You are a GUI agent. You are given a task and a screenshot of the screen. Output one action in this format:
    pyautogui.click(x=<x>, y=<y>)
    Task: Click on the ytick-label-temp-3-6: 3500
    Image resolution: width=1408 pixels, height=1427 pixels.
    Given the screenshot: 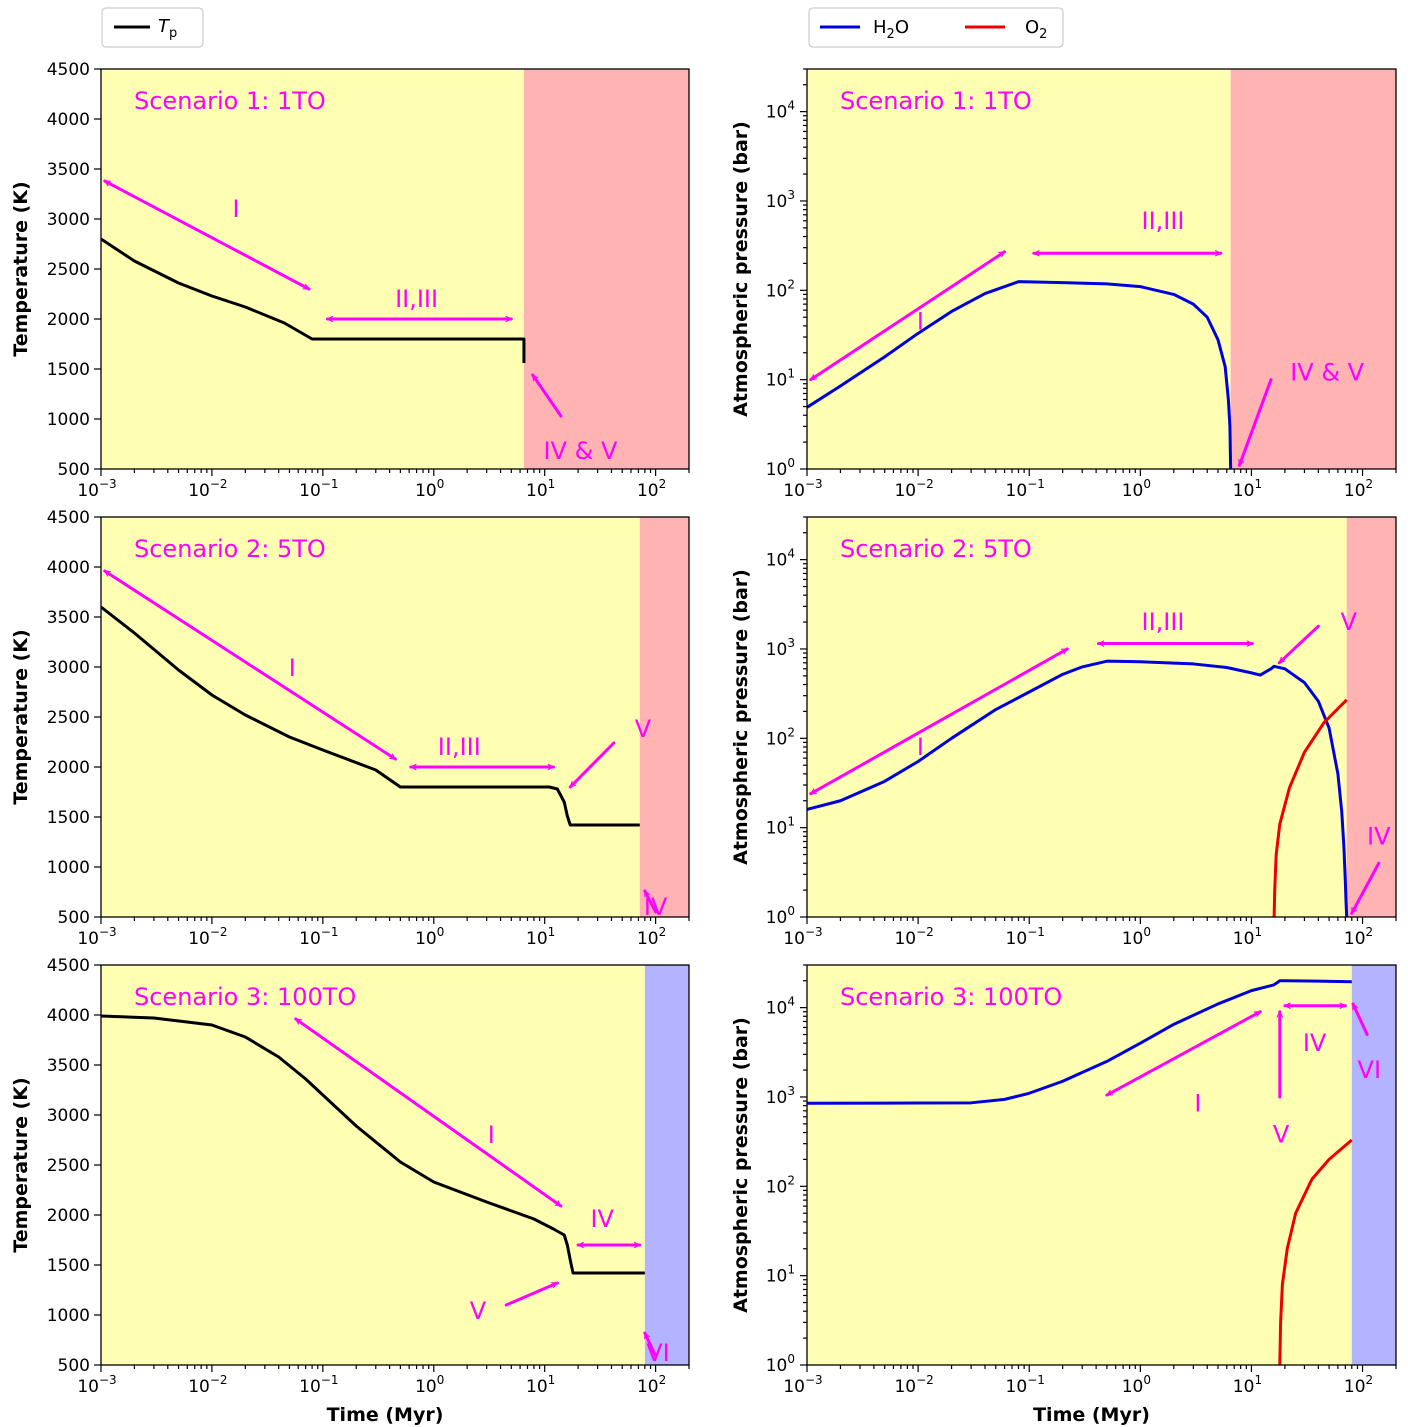 What is the action you would take?
    pyautogui.click(x=68, y=1066)
    